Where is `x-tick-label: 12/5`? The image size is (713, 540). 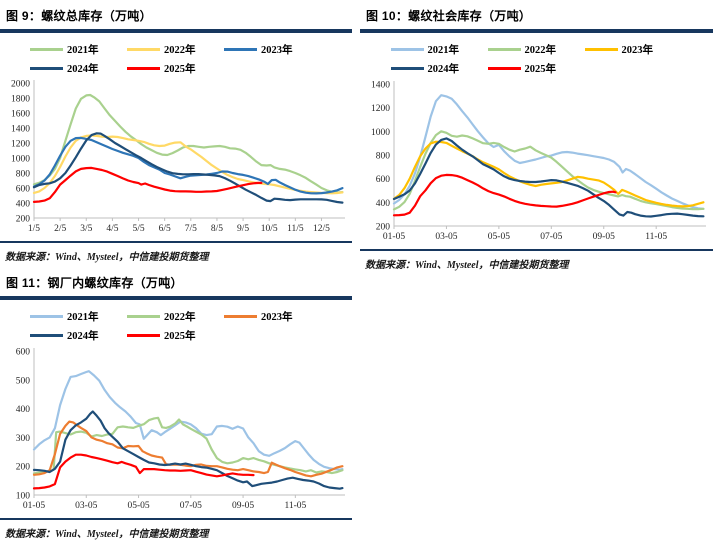
x-tick-label: 12/5 is located at coordinates (321, 229).